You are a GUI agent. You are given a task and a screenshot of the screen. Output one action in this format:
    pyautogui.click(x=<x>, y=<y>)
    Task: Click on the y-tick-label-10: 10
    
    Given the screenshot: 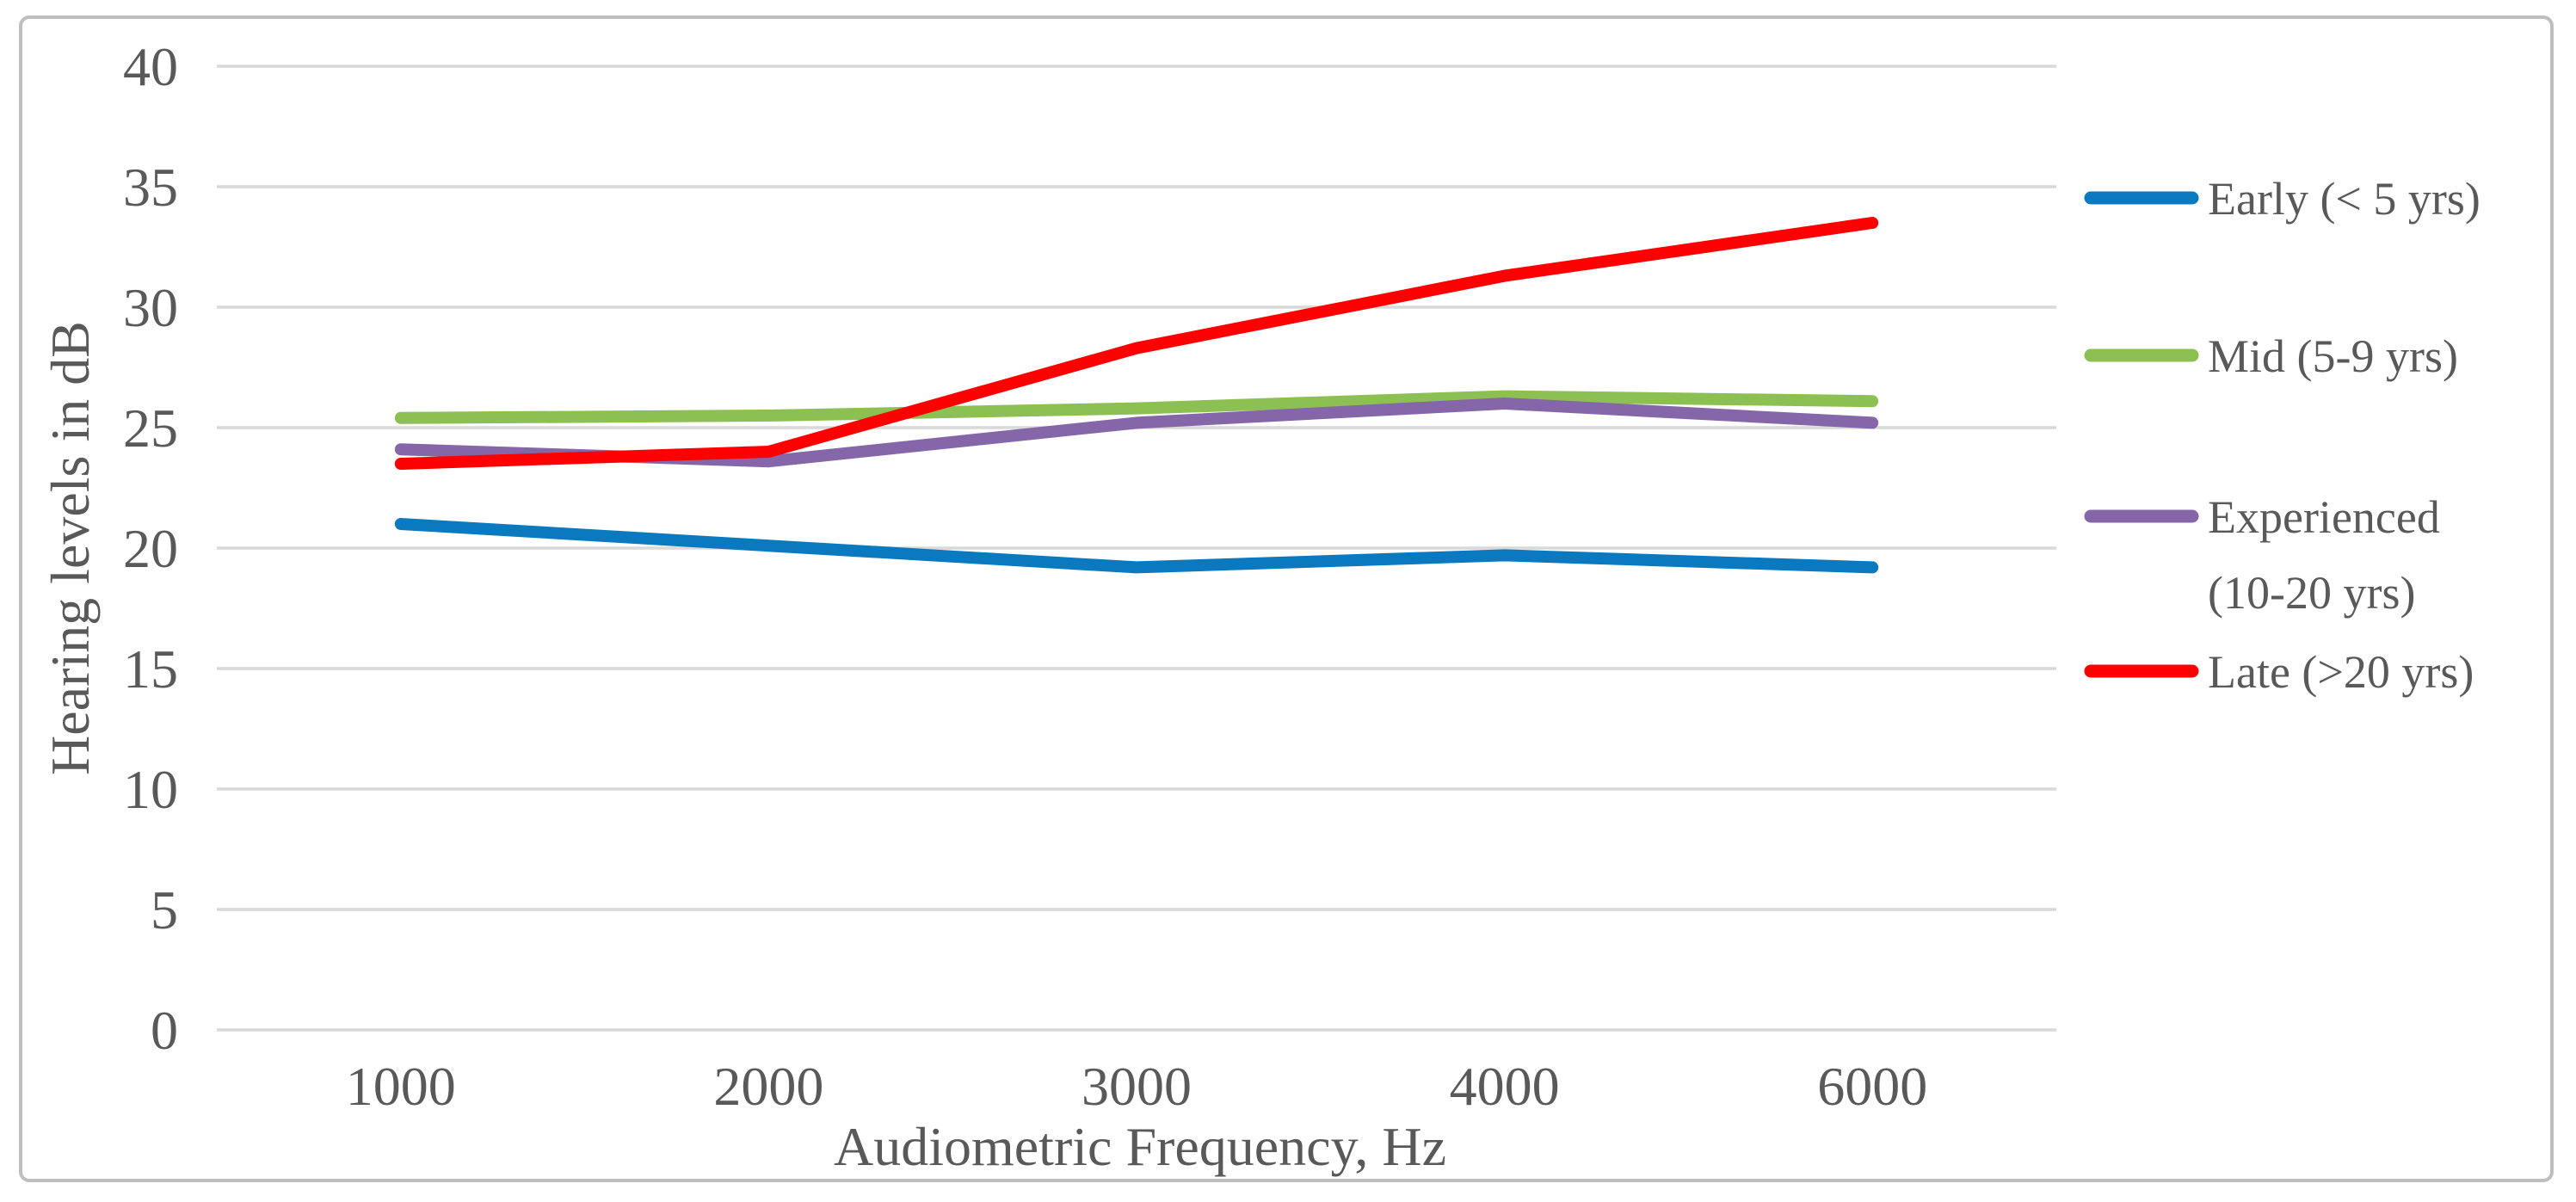 What is the action you would take?
    pyautogui.click(x=151, y=789)
    